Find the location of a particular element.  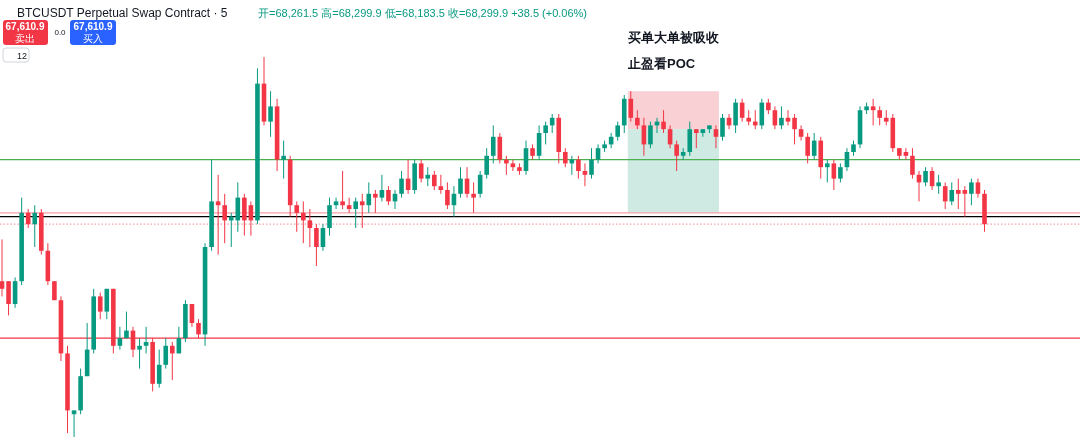

text: 卖出 is located at coordinates (25, 38).